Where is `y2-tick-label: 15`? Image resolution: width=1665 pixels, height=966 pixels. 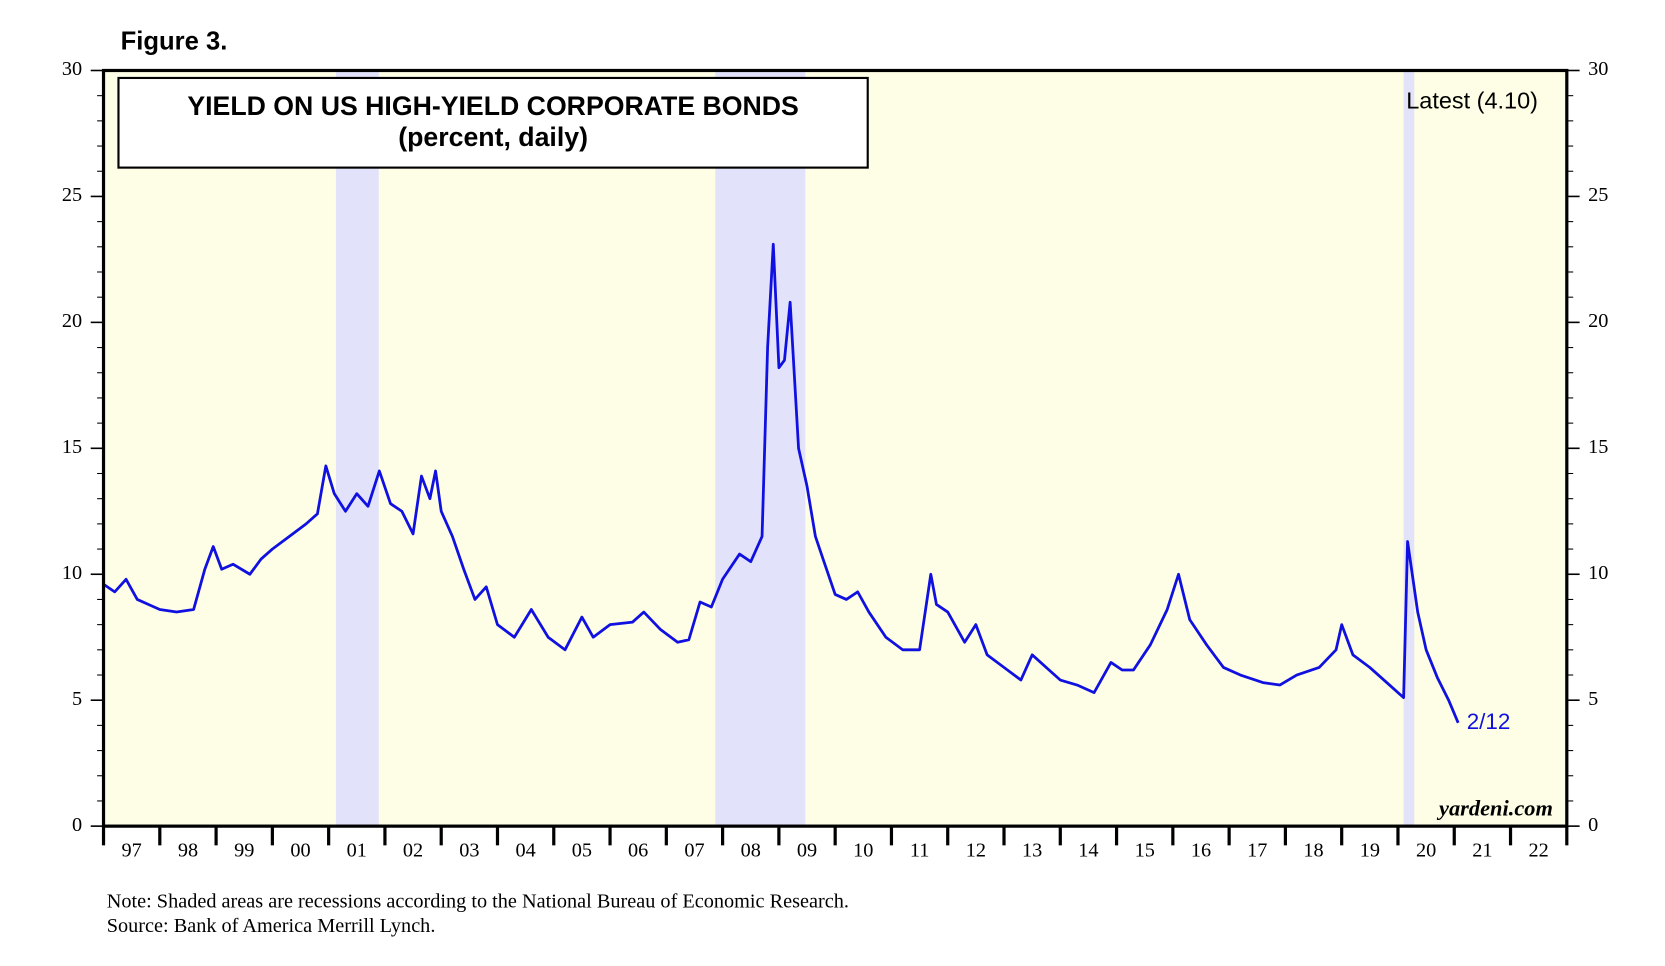 y2-tick-label: 15 is located at coordinates (1598, 447).